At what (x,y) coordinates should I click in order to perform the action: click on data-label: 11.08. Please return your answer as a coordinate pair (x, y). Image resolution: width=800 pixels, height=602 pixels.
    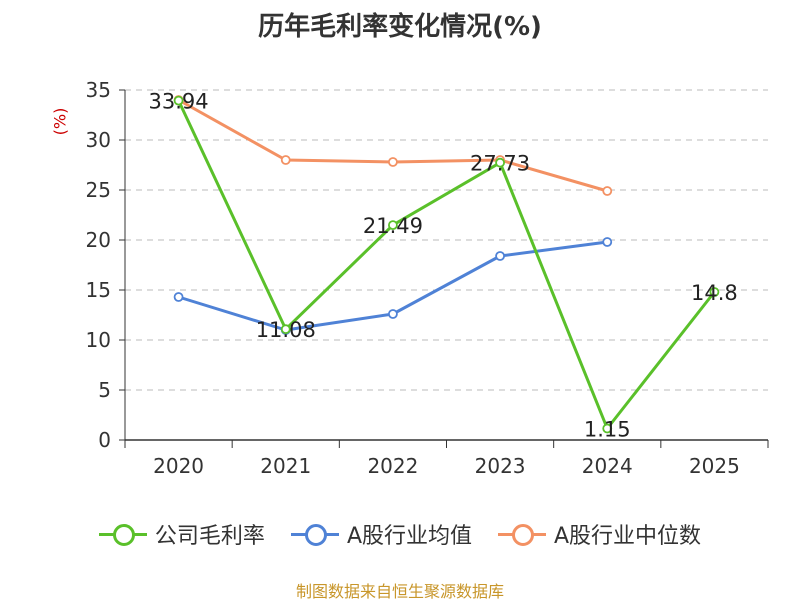
    Looking at the image, I should click on (286, 330).